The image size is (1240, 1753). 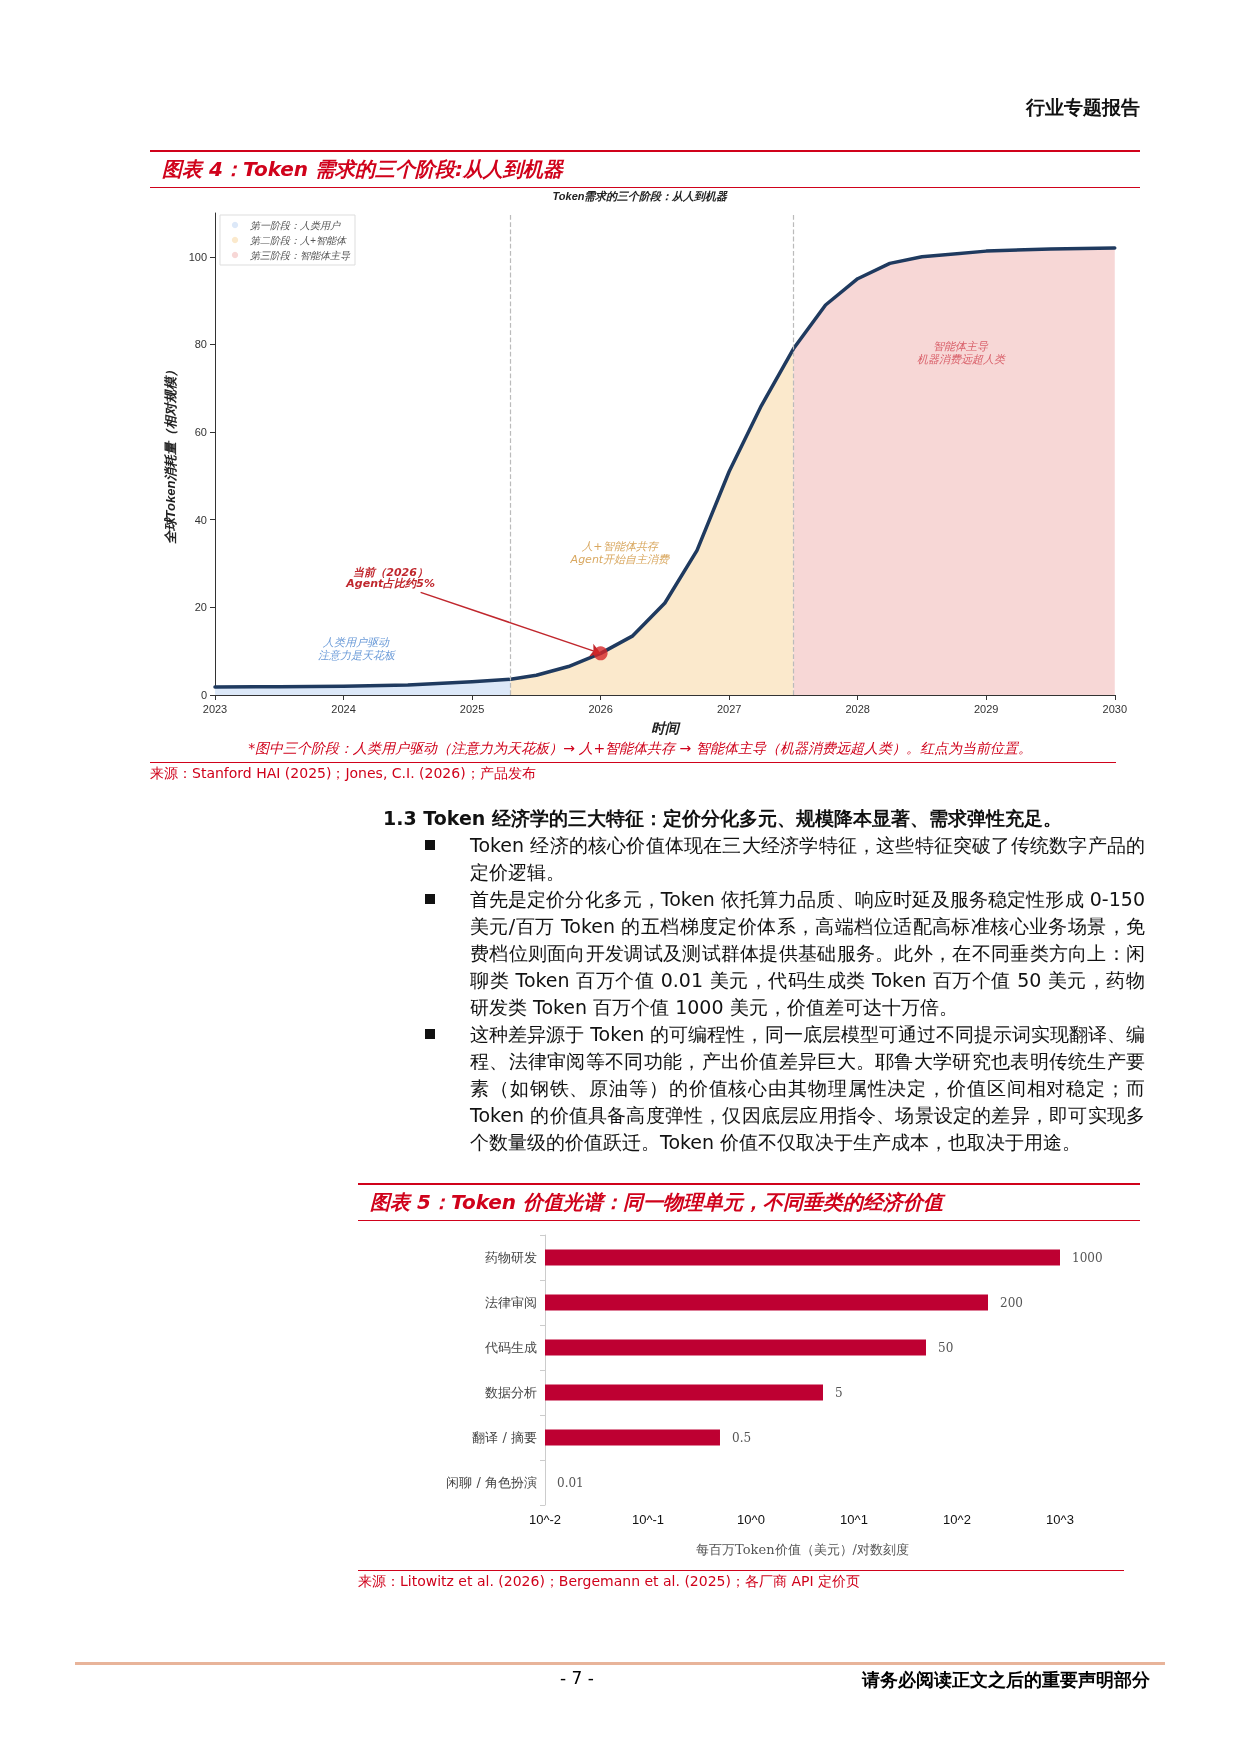 I want to click on chart-title: 图表 5：Token 价值光谱：同一物理单元，不同垂类的经济价值, so click(x=749, y=1202).